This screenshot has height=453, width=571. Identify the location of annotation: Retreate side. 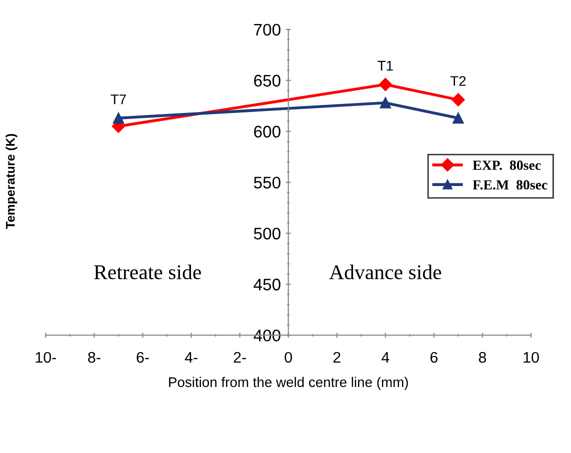
(147, 272).